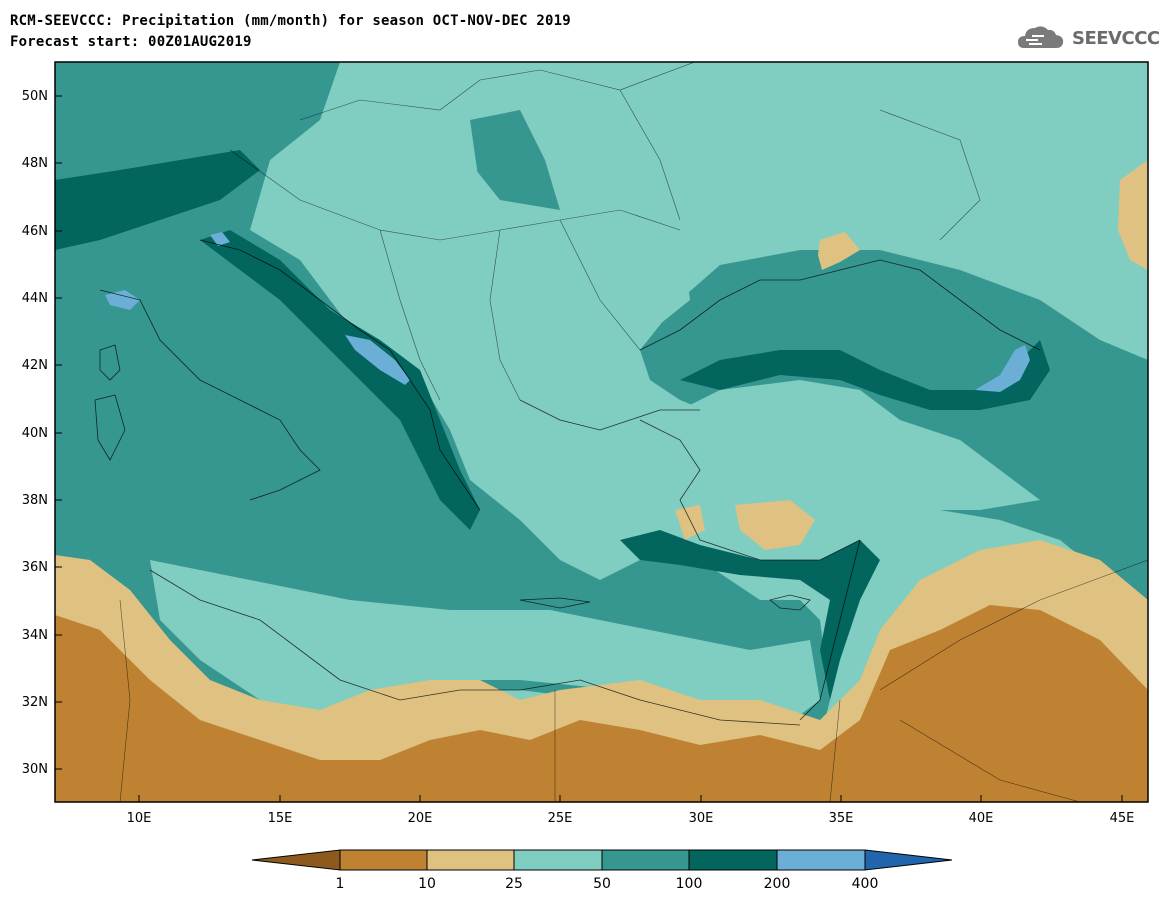  I want to click on colorbar-label: 100, so click(689, 884).